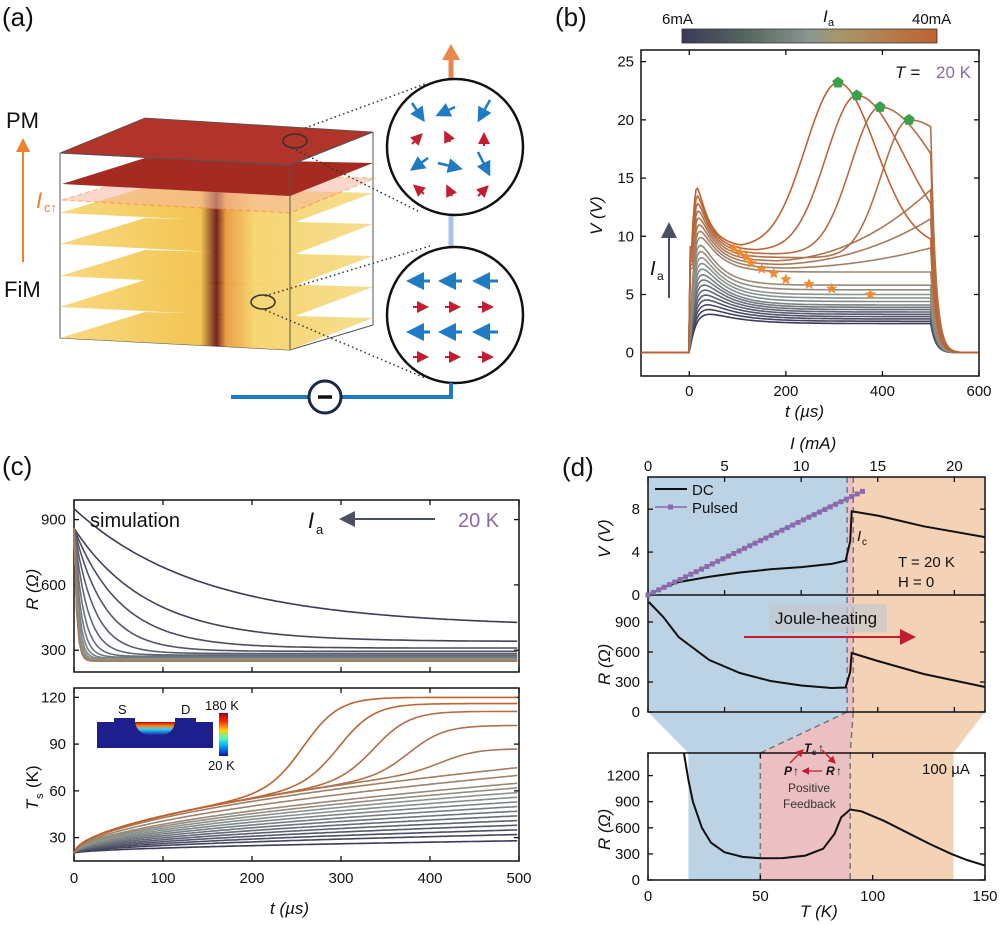 This screenshot has height=925, width=1000. Describe the element at coordinates (325, 397) in the screenshot. I see `current-source-icon` at that location.